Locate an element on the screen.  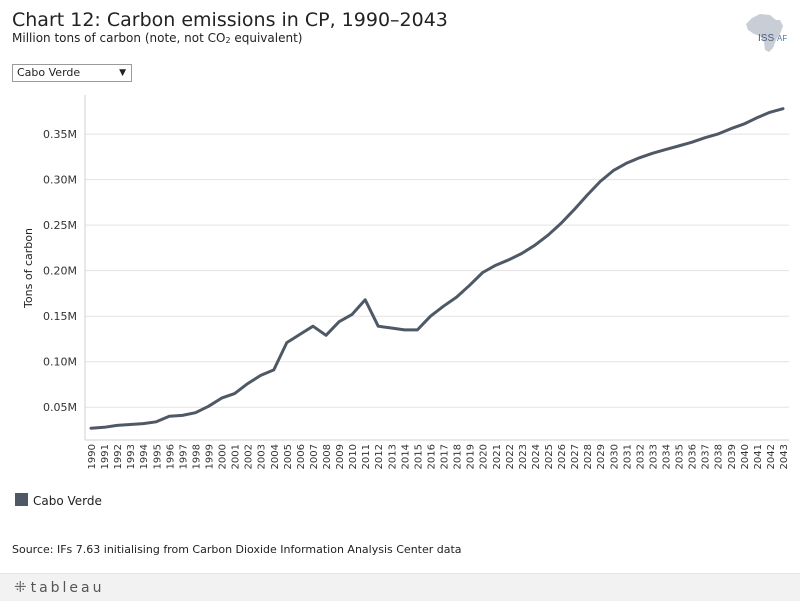
legend: Cabo Verde is located at coordinates (58, 500).